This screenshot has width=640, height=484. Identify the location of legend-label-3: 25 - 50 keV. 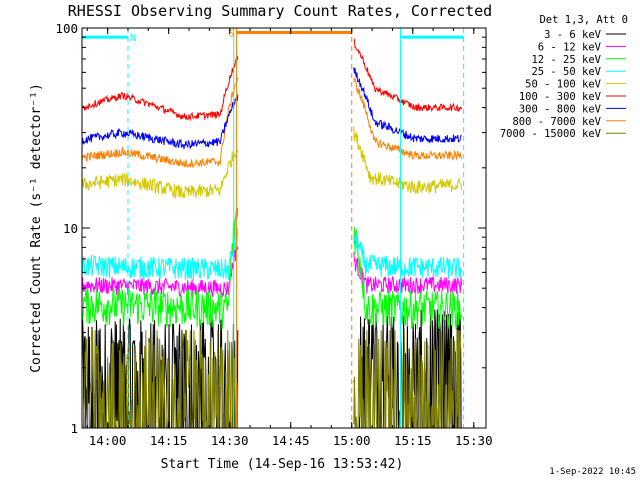
(566, 72).